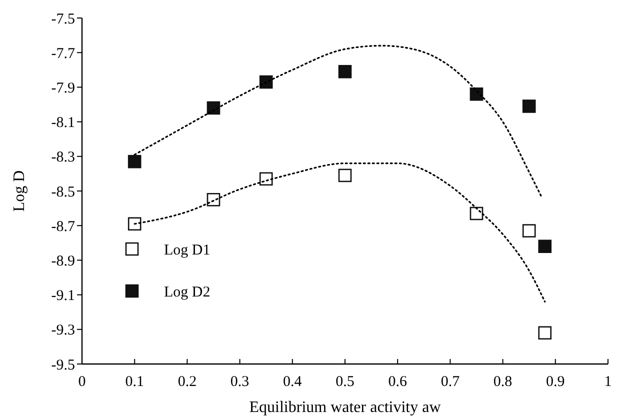  I want to click on x-tick-label: 0.3, so click(240, 382).